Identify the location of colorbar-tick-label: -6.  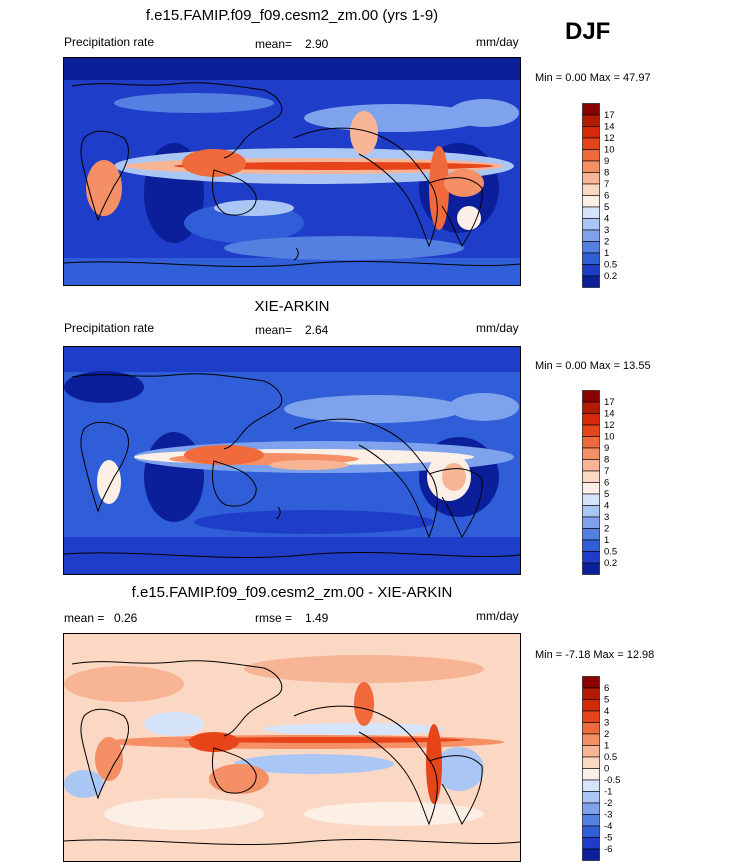
(608, 849).